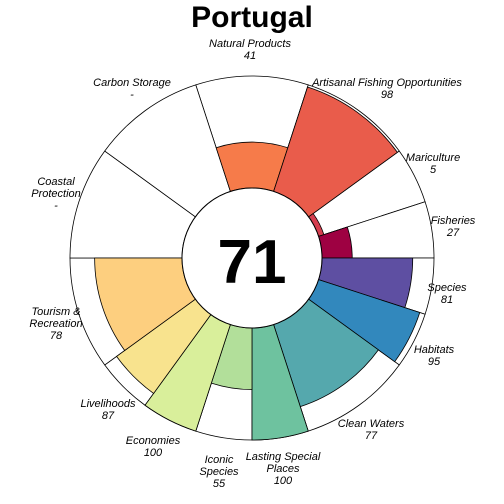  I want to click on name-artisanal-fishing-opportunities: Artisanal Fishing Opportunities, so click(386, 83).